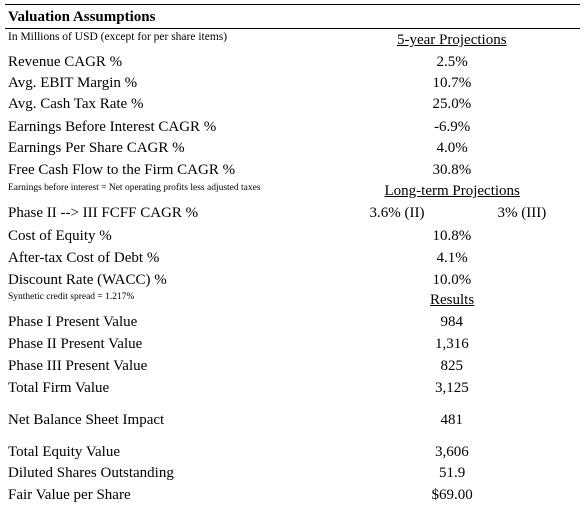  What do you see at coordinates (96, 148) in the screenshot?
I see `row-label: Earnings Per Share CAGR %` at bounding box center [96, 148].